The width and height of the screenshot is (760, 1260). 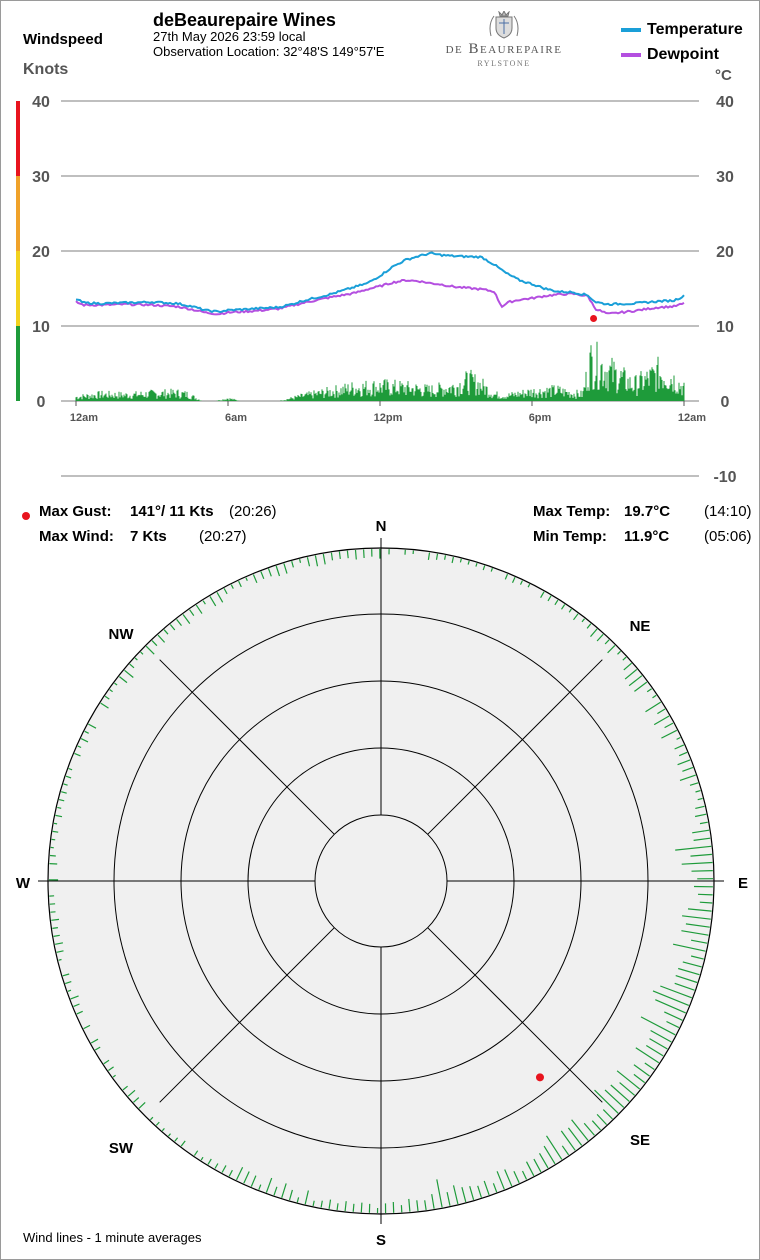 I want to click on max-gust-value: 141°/ 11 Kts, so click(x=172, y=511).